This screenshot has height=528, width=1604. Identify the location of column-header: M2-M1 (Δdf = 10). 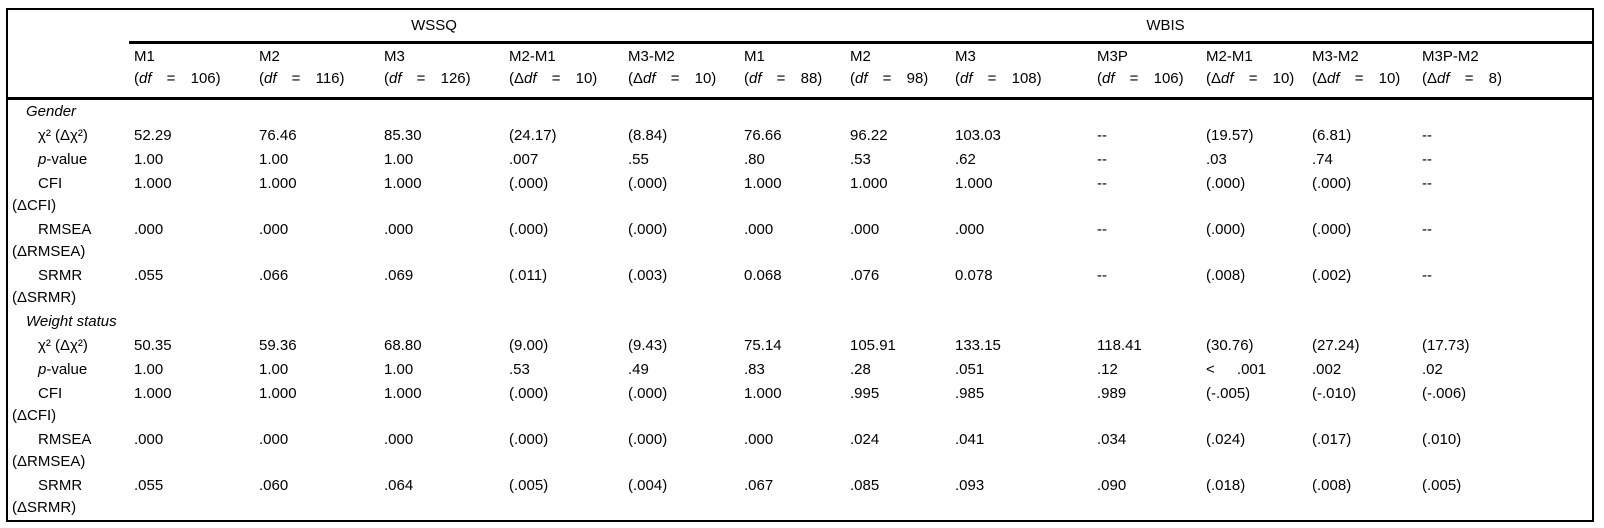
(1254, 71).